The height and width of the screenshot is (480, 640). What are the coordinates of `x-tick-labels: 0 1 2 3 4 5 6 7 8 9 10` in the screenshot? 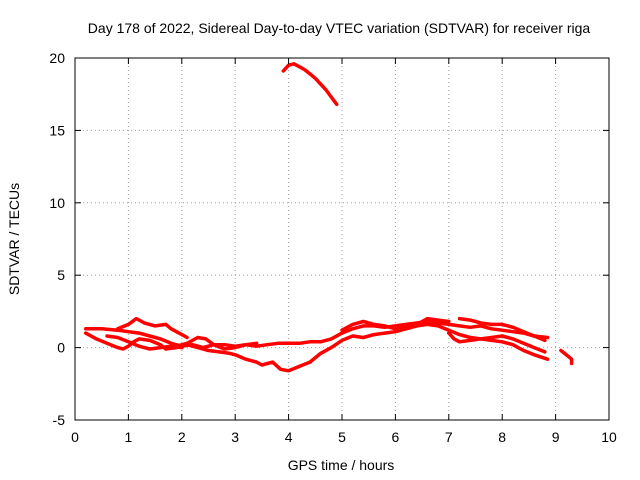 It's located at (344, 437).